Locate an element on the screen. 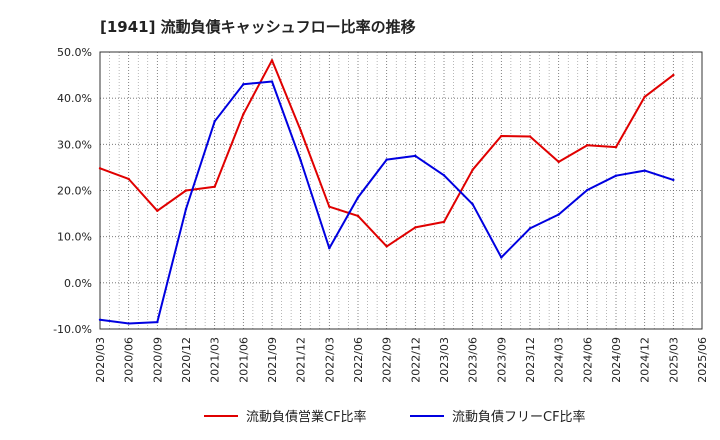 This screenshot has height=440, width=720. x-tick-label: 2023/06 is located at coordinates (473, 360).